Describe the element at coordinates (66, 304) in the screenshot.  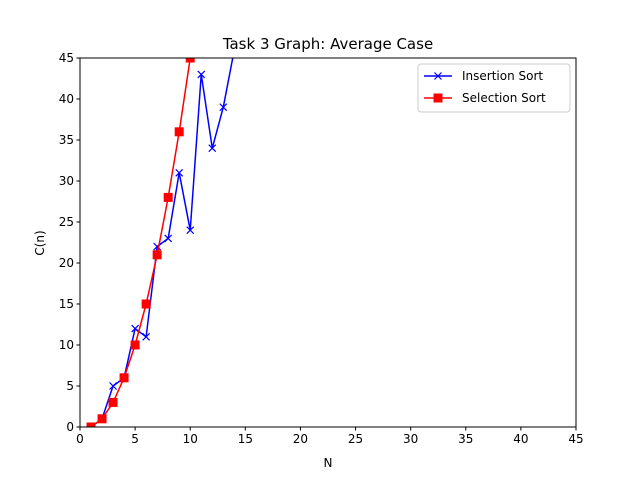
I see `y-tick-label: 15` at that location.